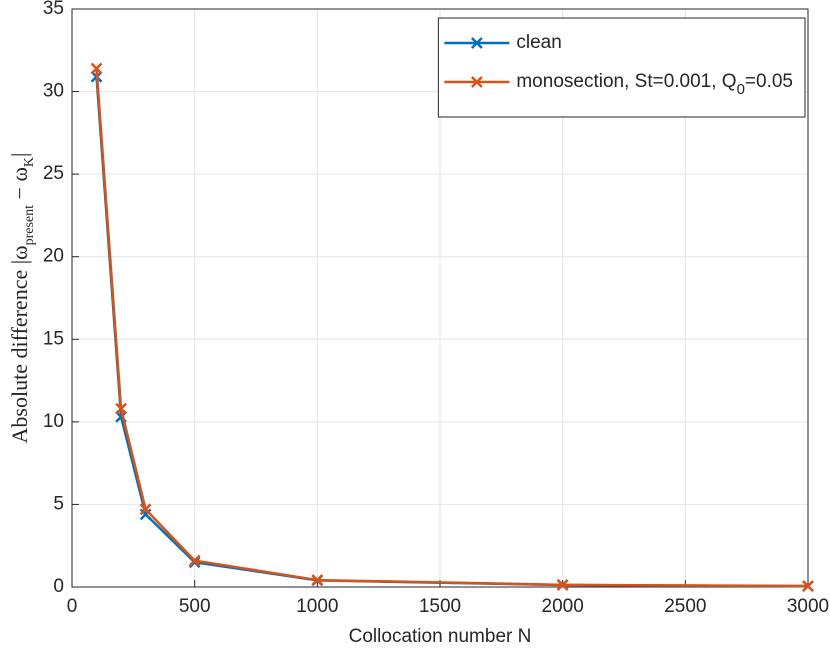 This screenshot has height=657, width=830. What do you see at coordinates (626, 81) in the screenshot?
I see `text-part: monosection, St=0.001, Q` at bounding box center [626, 81].